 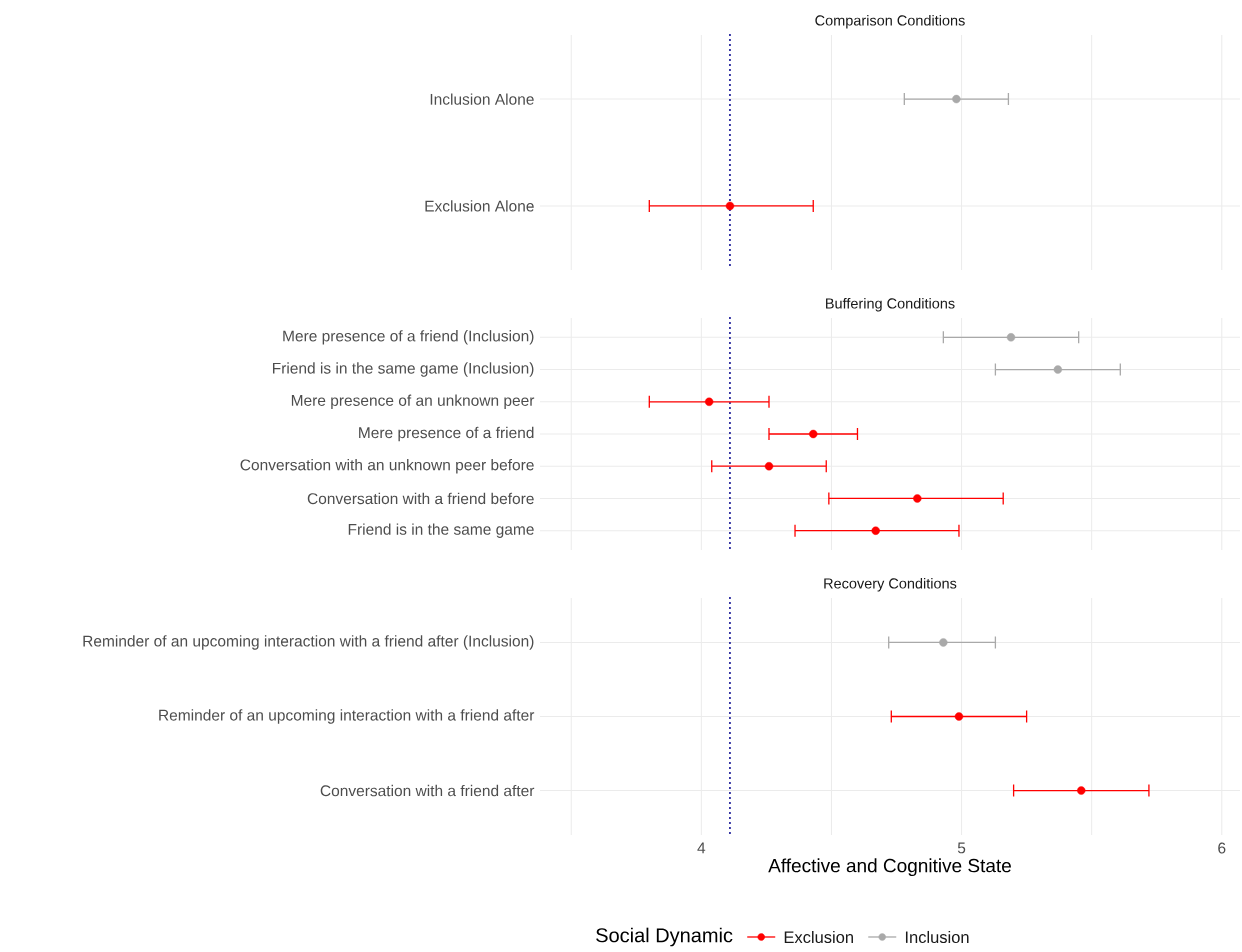 What do you see at coordinates (413, 401) in the screenshot?
I see `y-tick-label: Mere presence of an unknown peer` at bounding box center [413, 401].